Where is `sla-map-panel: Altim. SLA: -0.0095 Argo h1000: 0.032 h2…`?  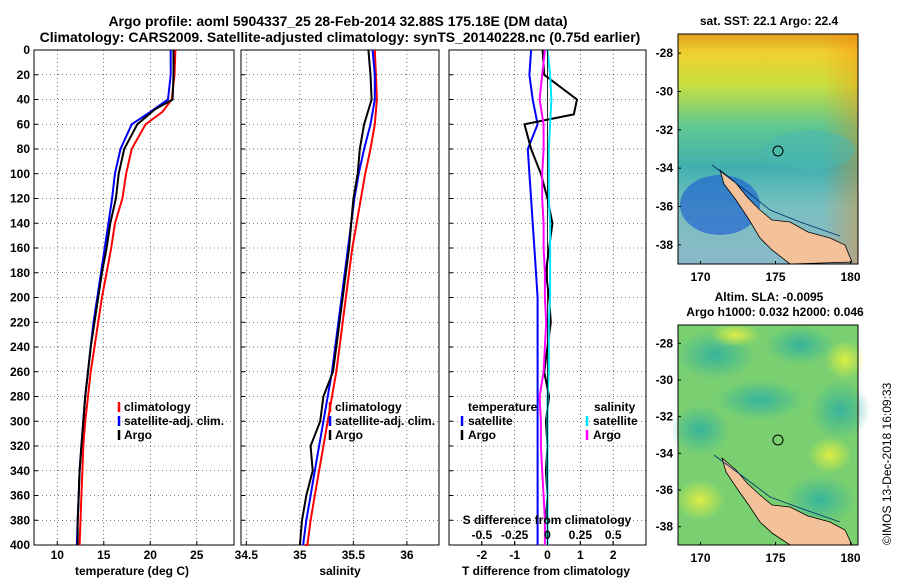 sla-map-panel: Altim. SLA: -0.0095 Argo h1000: 0.032 h2… is located at coordinates (763, 427).